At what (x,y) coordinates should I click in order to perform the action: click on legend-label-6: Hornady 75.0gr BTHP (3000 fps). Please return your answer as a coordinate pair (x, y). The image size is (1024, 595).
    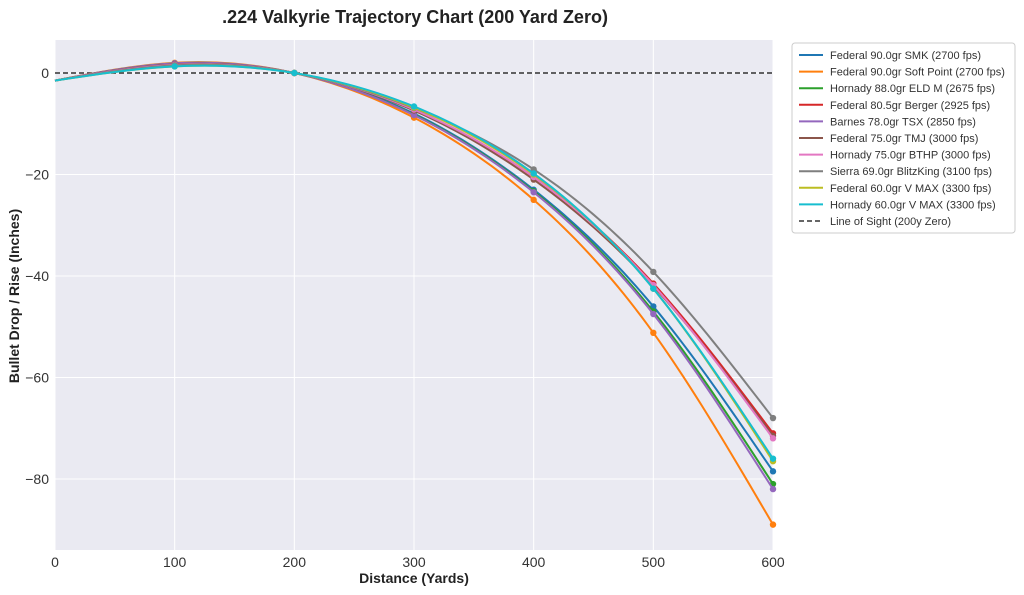
    Looking at the image, I should click on (910, 156).